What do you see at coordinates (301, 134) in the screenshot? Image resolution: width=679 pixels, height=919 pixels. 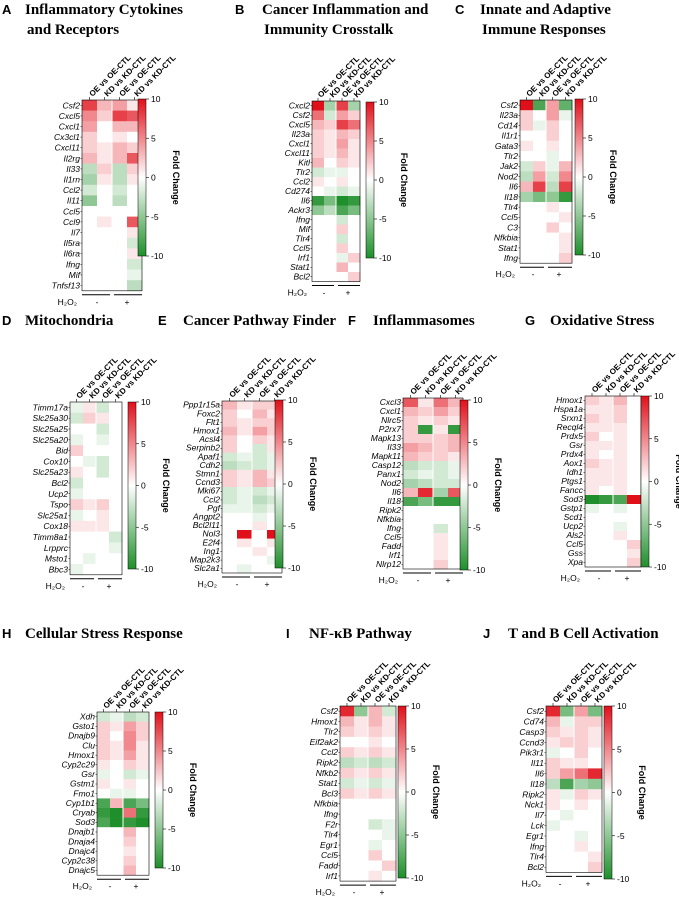 I see `gene-label: Il23a` at bounding box center [301, 134].